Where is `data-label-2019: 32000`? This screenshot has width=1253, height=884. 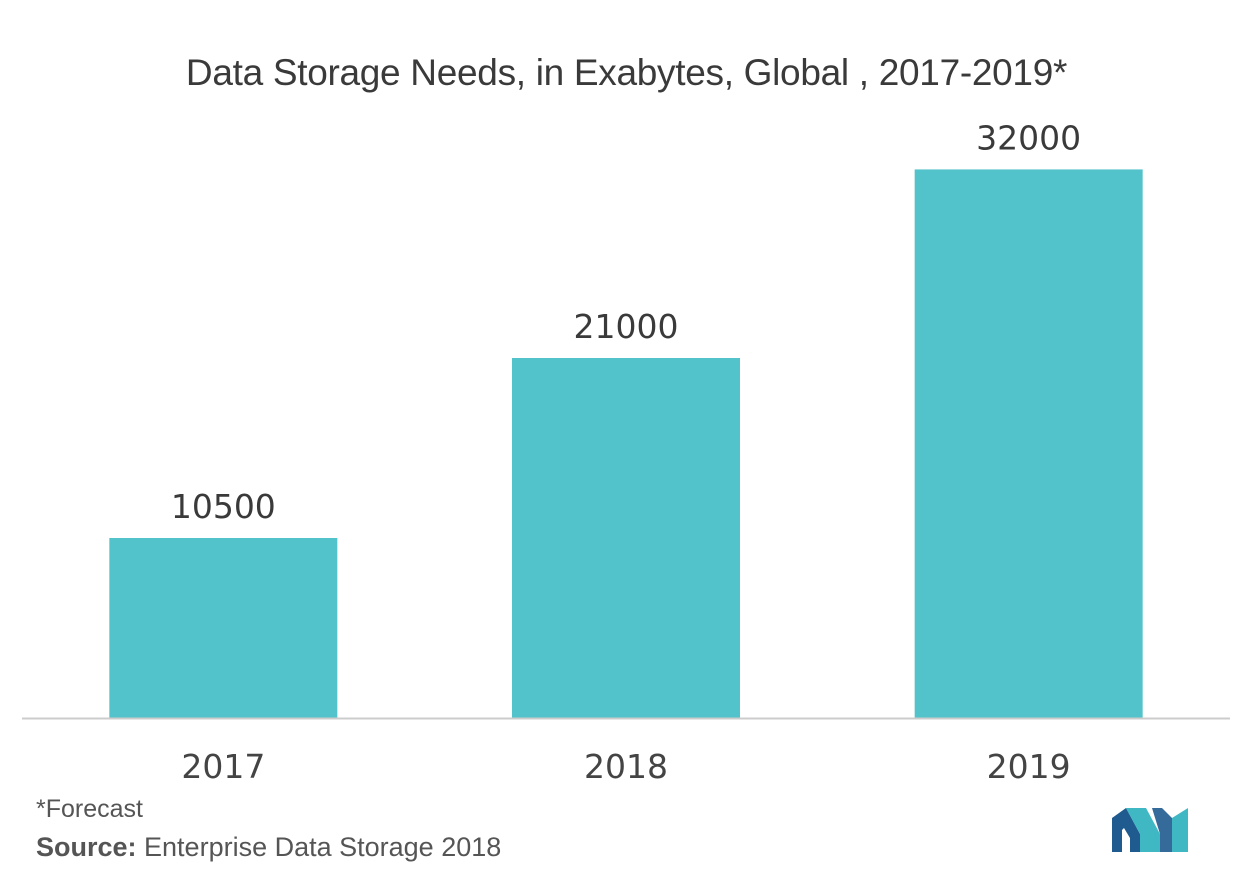 data-label-2019: 32000 is located at coordinates (1028, 137).